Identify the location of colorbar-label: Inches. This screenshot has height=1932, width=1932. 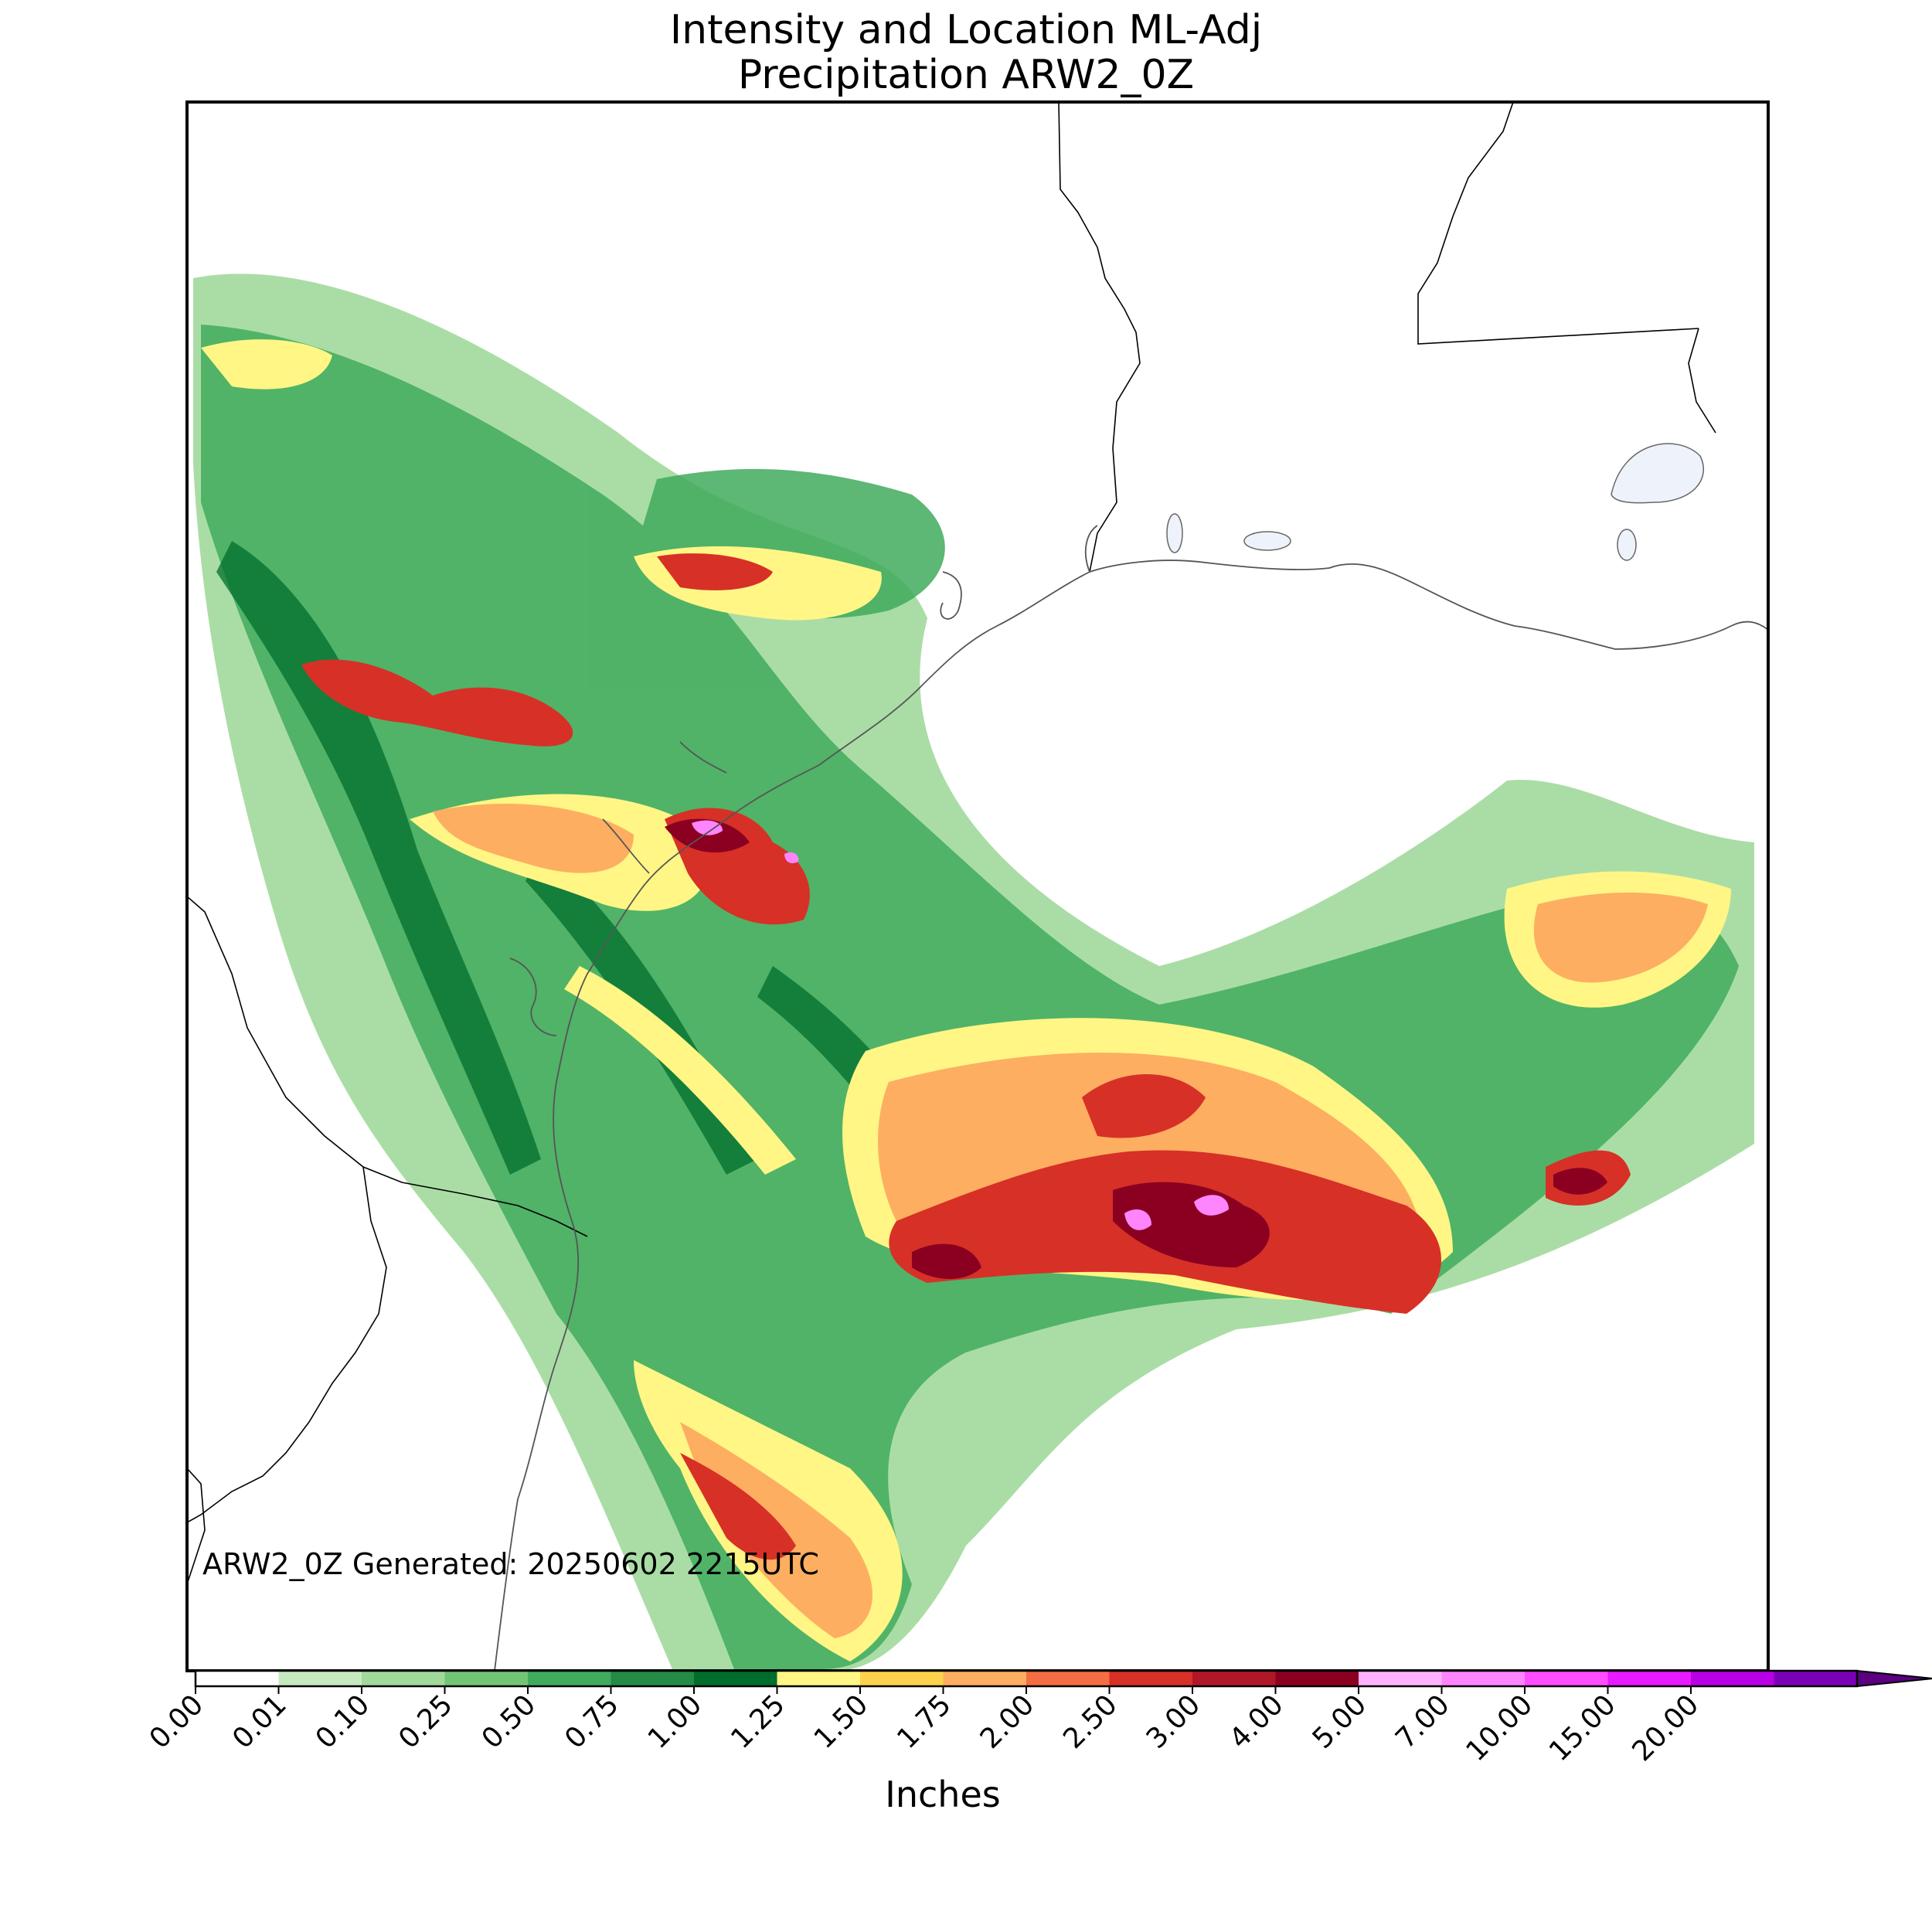
(943, 1795).